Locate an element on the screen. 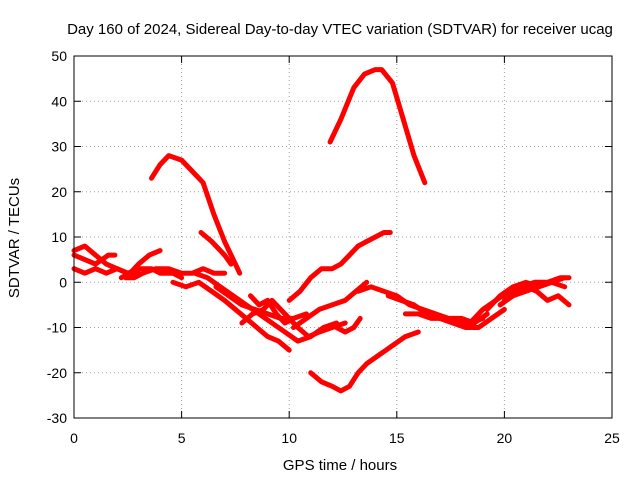  y-tick-label: -10 is located at coordinates (57, 328).